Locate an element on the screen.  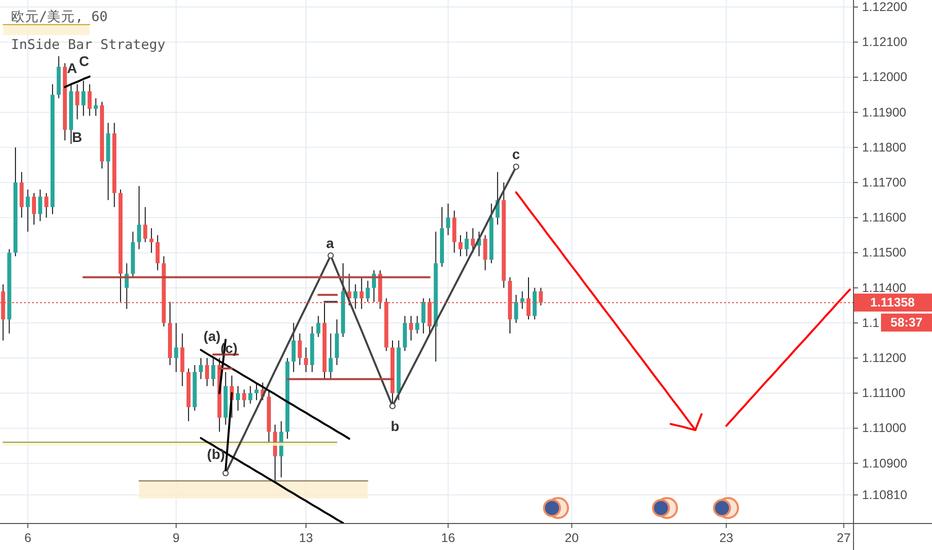
annotation: (a) is located at coordinates (212, 336).